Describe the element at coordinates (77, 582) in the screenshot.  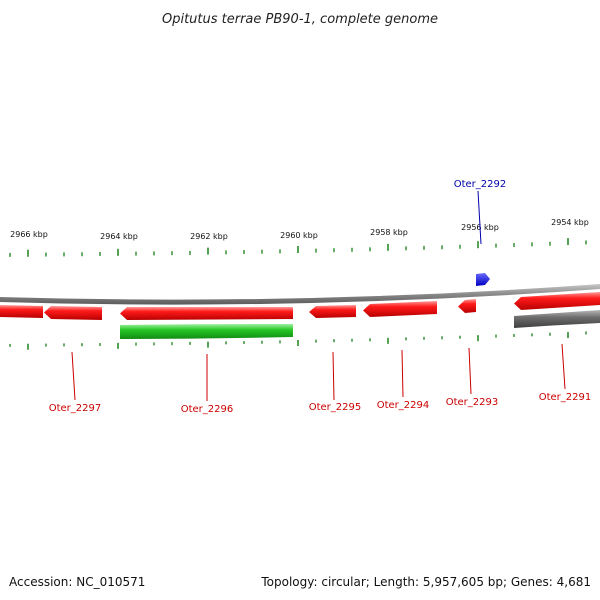
I see `accession-text: Accession: NC_010571` at that location.